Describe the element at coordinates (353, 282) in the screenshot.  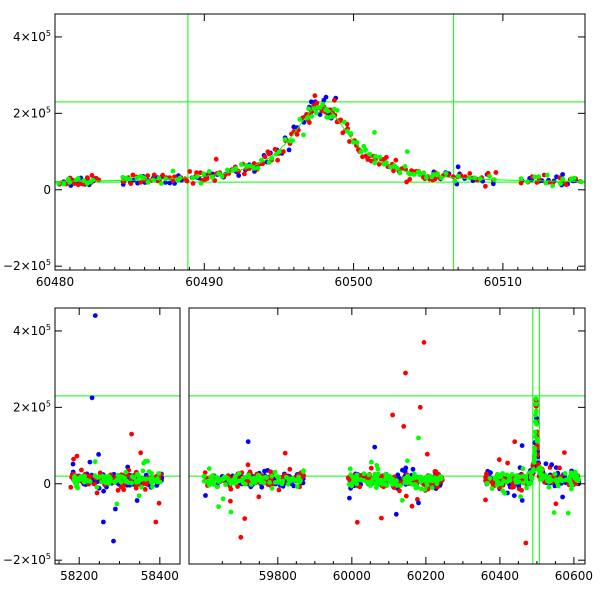
I see `top-xtick-label: 60500` at that location.